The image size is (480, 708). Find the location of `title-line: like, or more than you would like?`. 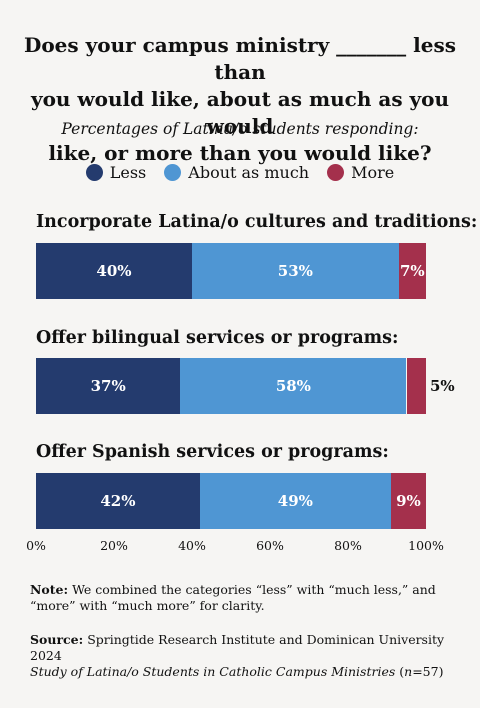

title-line: like, or more than you would like? is located at coordinates (240, 153).